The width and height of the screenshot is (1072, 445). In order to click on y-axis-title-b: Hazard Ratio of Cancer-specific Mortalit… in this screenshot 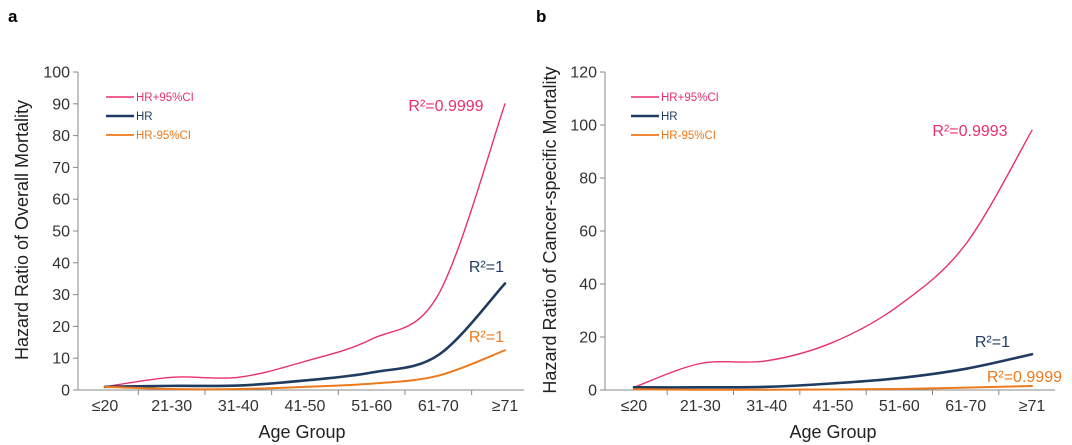, I will do `click(550, 229)`.